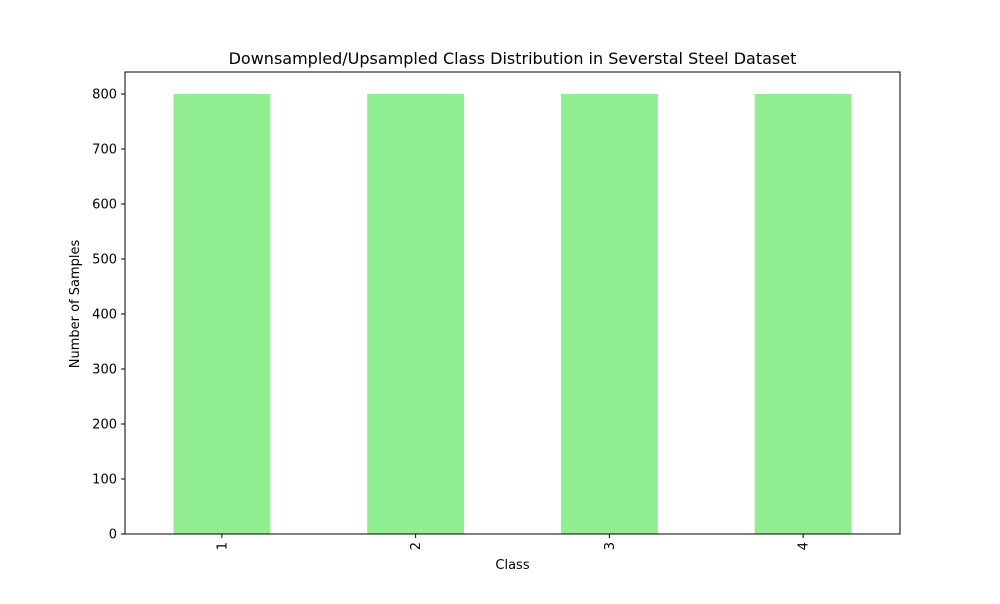  Describe the element at coordinates (104, 95) in the screenshot. I see `y-tick-label: 800` at that location.